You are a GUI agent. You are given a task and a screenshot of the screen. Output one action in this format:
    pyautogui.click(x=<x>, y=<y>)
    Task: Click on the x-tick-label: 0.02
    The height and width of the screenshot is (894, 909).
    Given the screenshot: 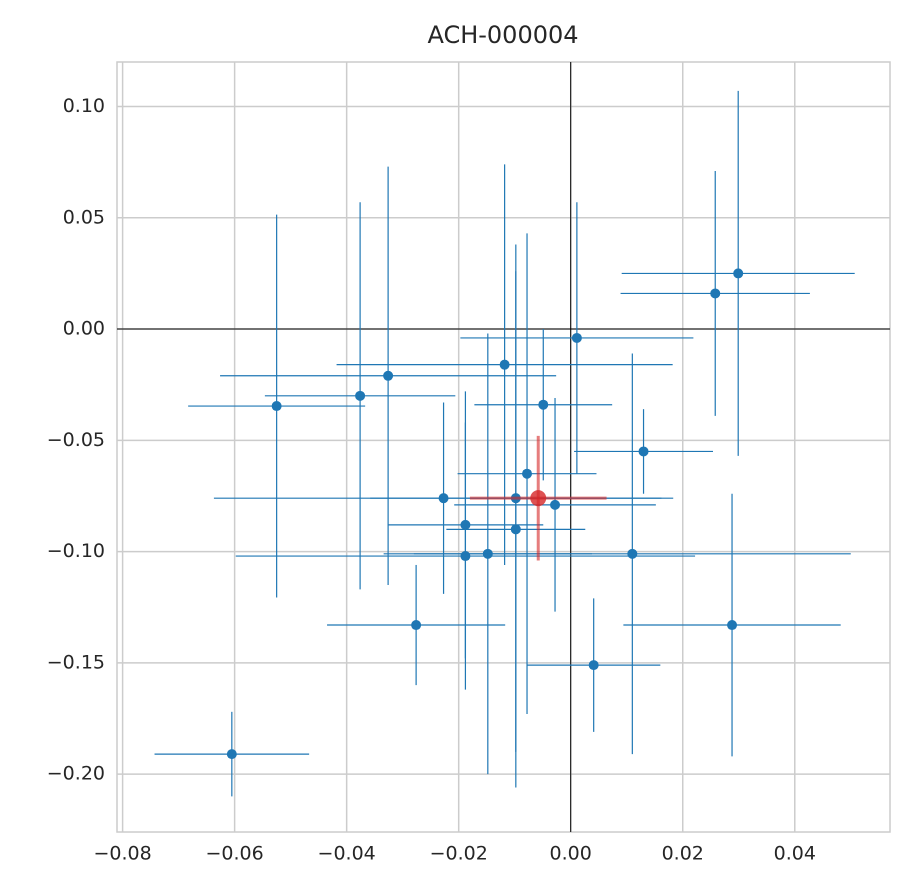 What is the action you would take?
    pyautogui.click(x=683, y=854)
    